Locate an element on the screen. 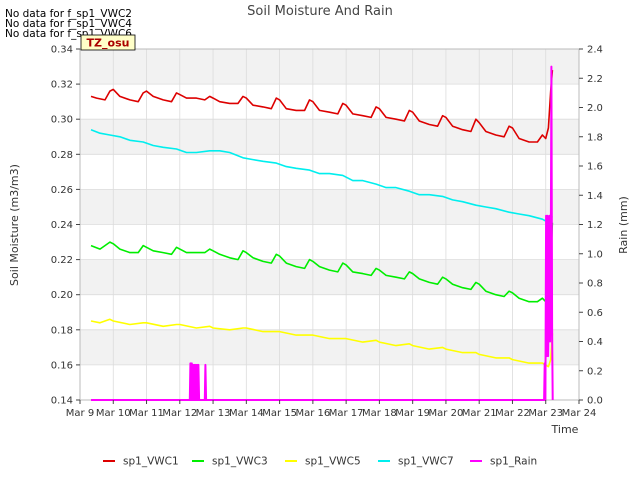  series-line-sp1-vwc5 is located at coordinates (322, 343).